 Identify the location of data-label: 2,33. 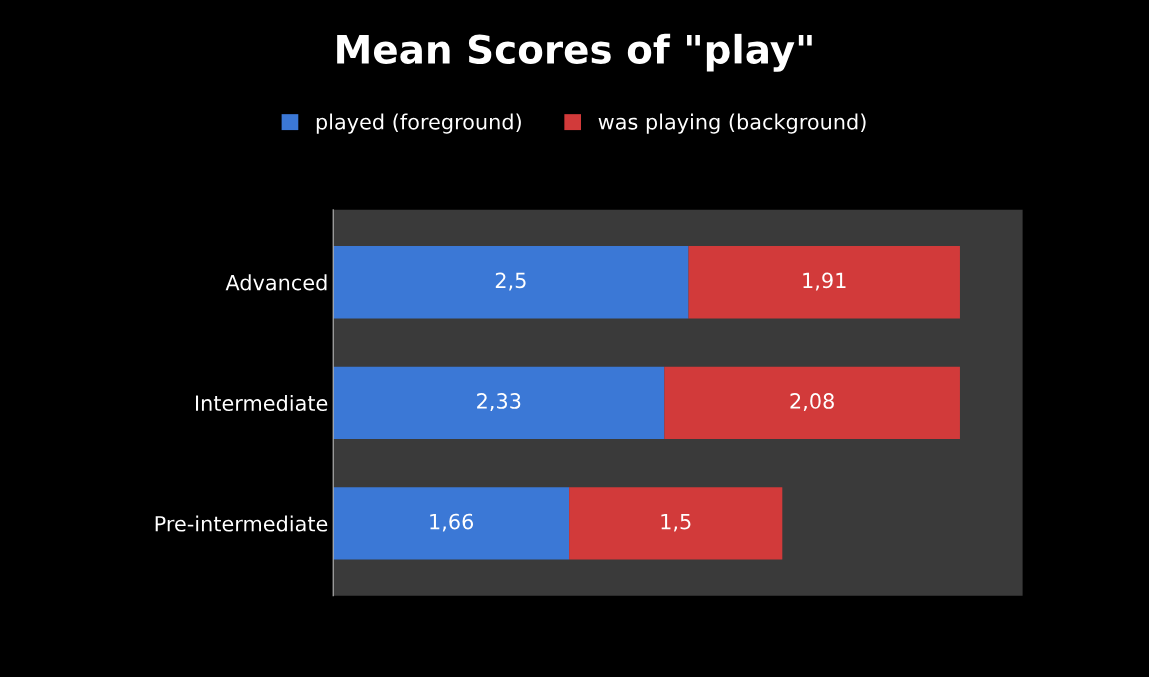
(499, 402).